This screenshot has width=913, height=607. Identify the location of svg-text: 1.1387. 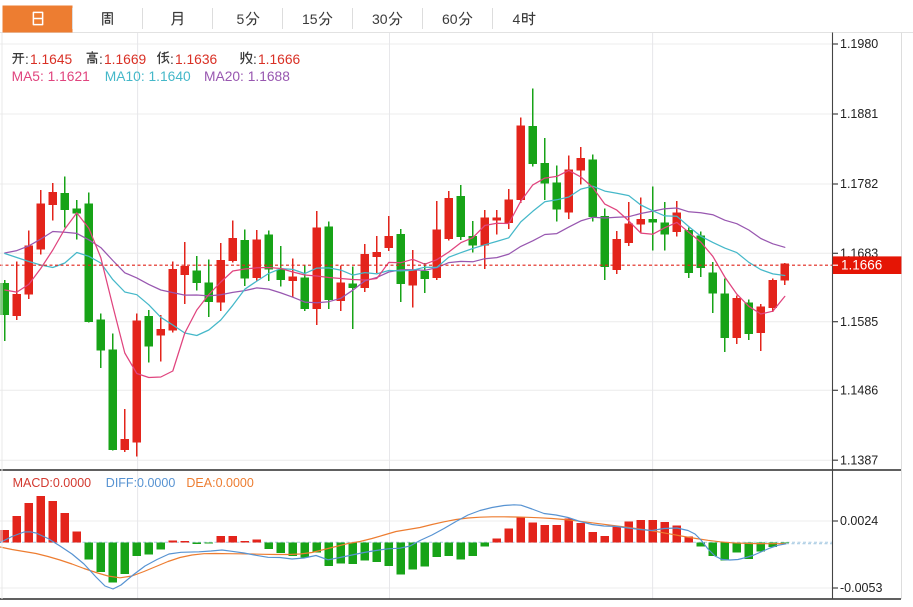
(859, 460).